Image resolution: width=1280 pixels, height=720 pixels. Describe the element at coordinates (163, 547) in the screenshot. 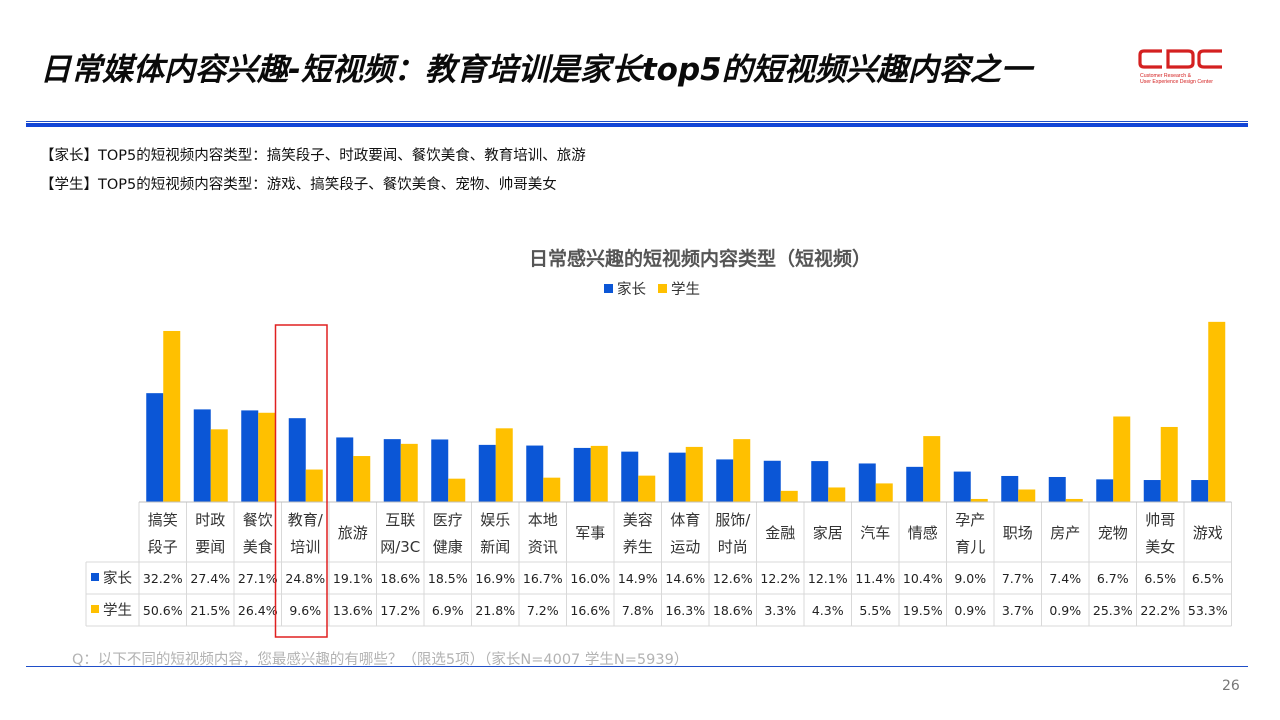

I see `x-tick-label: 段子` at that location.